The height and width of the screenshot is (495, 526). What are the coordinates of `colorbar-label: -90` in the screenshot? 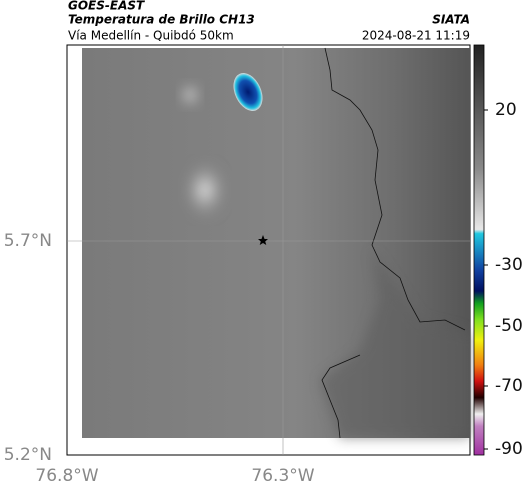 It's located at (509, 449).